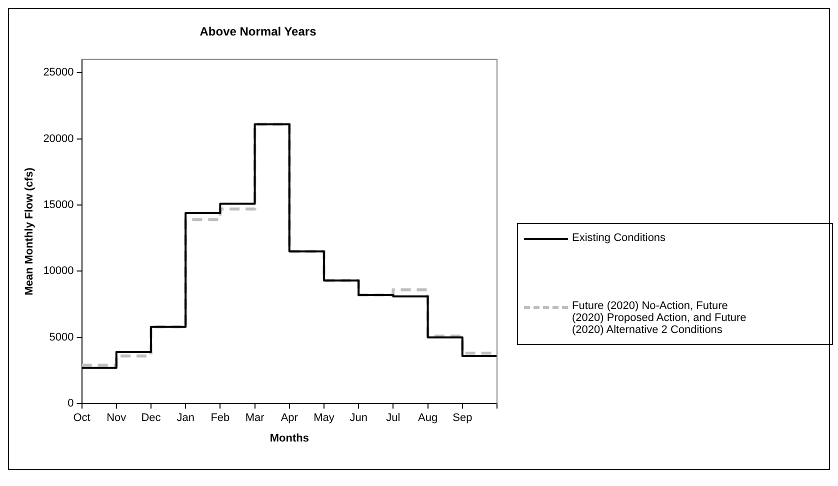  What do you see at coordinates (185, 418) in the screenshot?
I see `x-tick-label: Jan` at bounding box center [185, 418].